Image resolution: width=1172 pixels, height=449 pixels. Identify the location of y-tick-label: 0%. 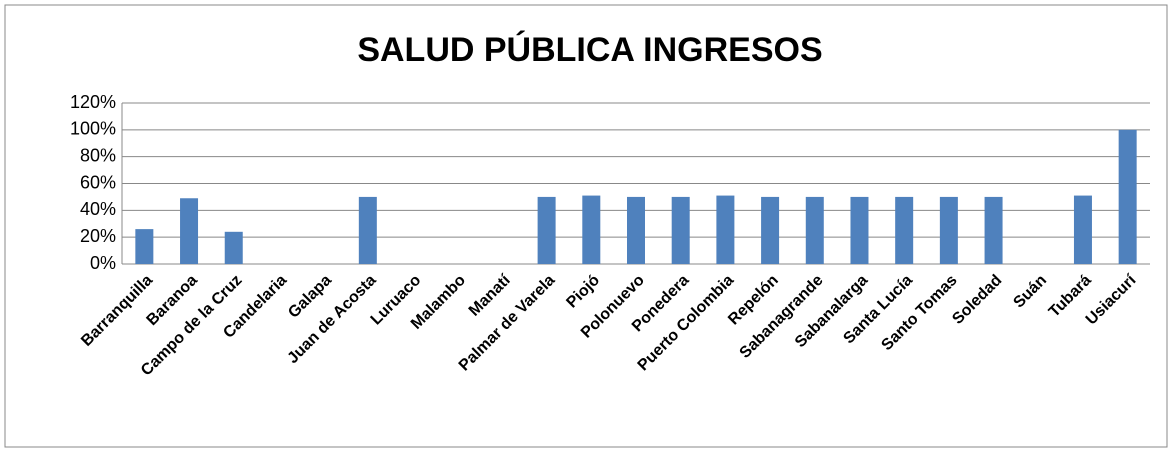
(103, 263).